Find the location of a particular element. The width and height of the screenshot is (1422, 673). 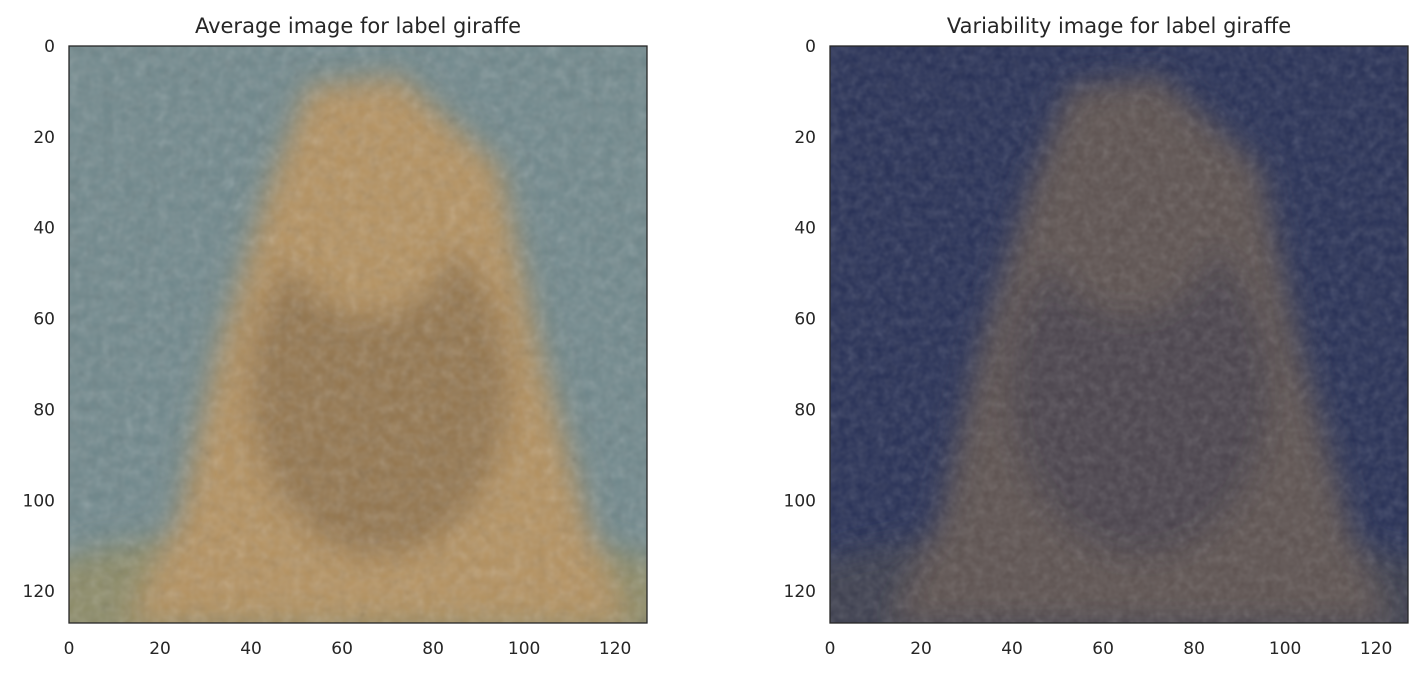

variability-image-y-axis: 0 20 40 60 80 100 120 is located at coordinates (800, 319).